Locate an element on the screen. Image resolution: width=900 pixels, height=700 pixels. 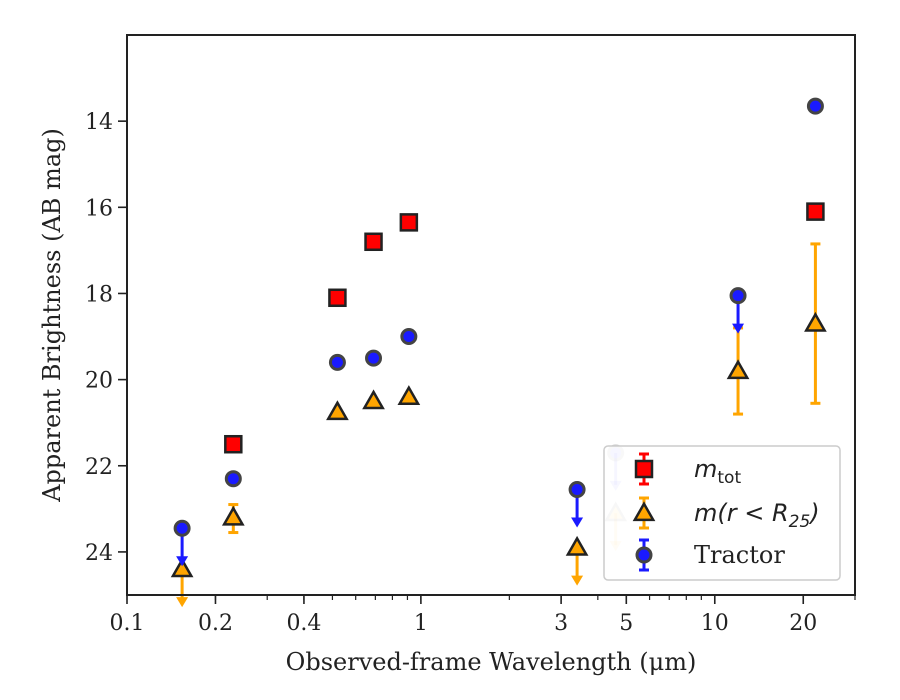
legend-entry: mtot is located at coordinates (687, 470).